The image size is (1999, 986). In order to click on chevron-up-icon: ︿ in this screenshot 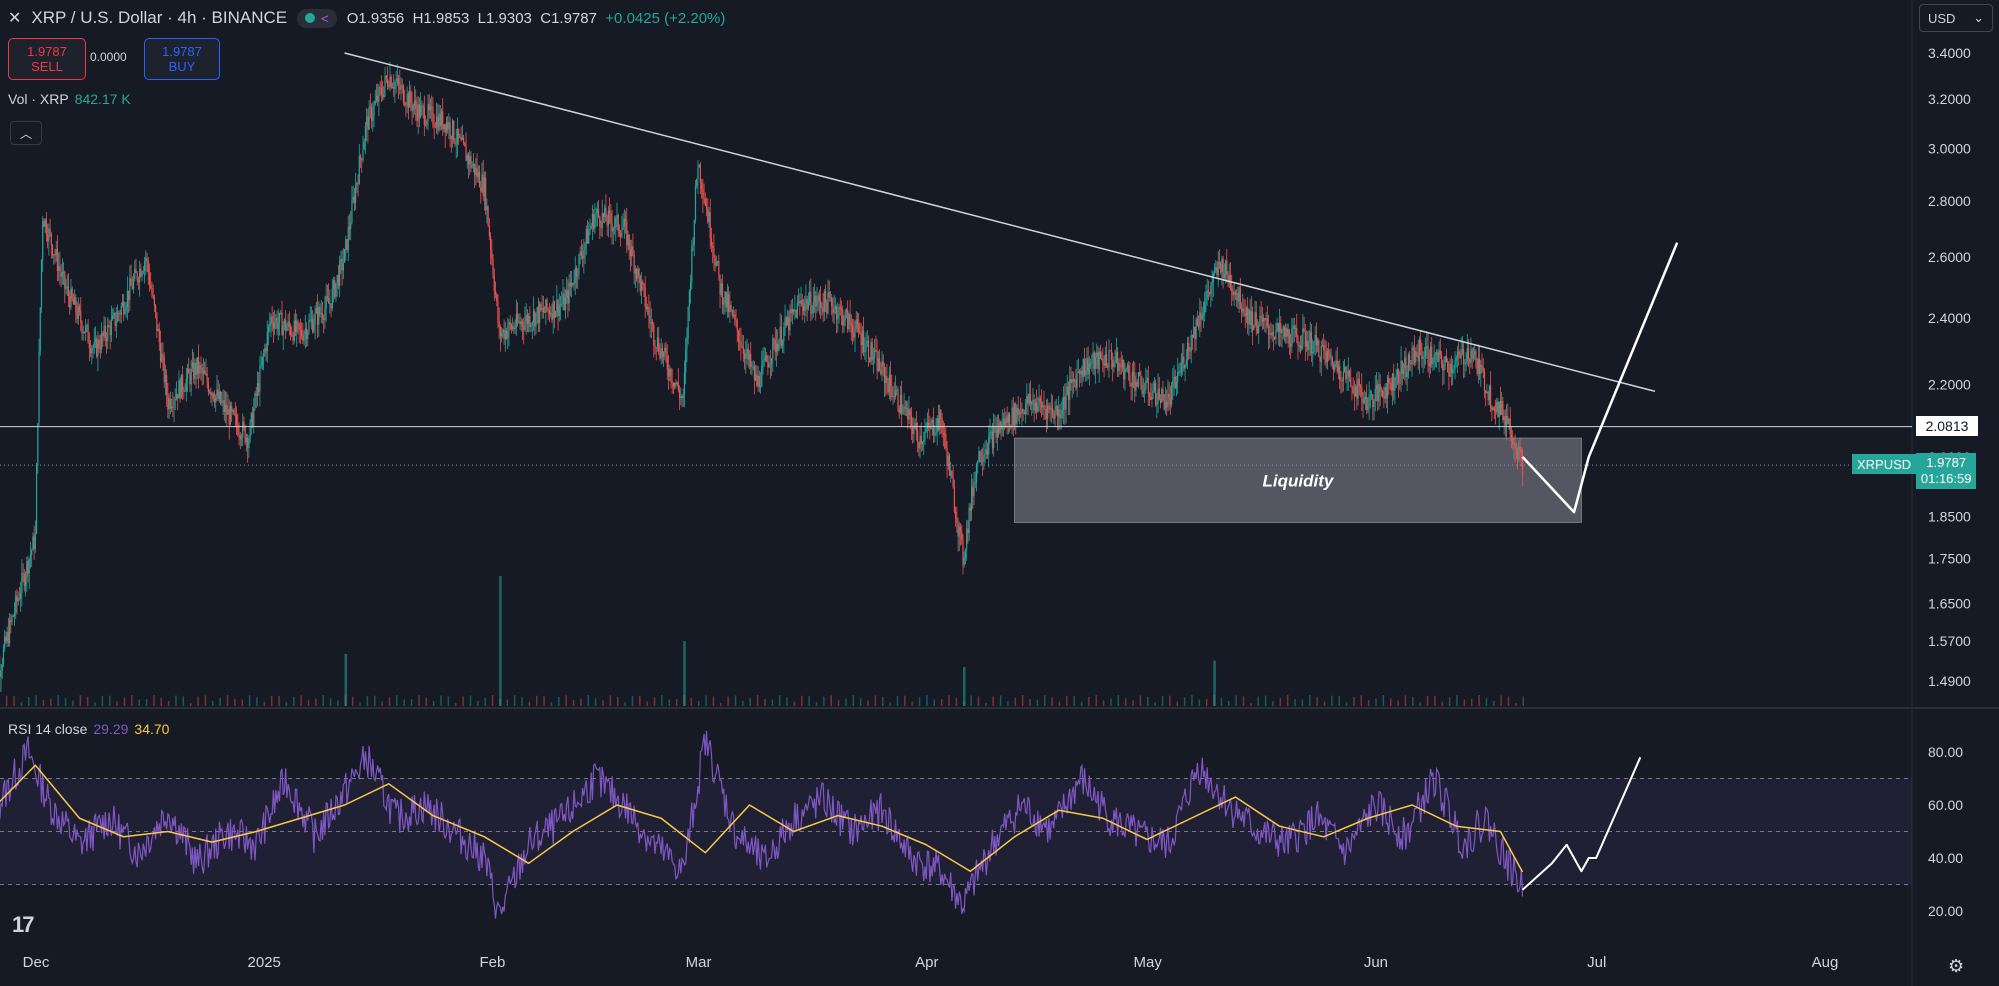, I will do `click(25, 133)`.